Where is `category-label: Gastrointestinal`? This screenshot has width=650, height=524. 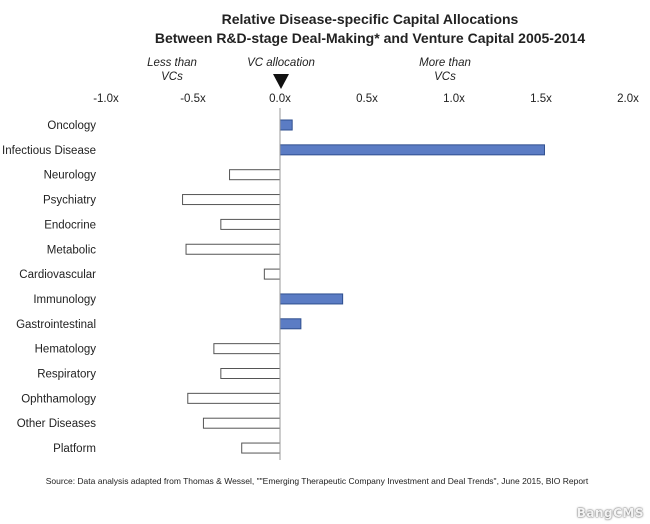
category-label: Gastrointestinal is located at coordinates (56, 325).